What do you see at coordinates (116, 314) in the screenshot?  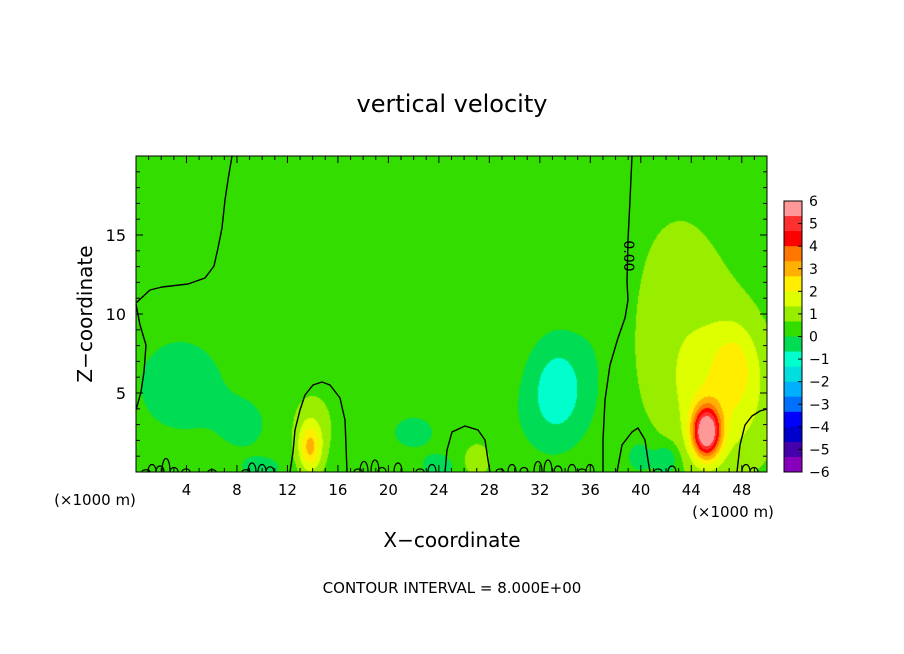 I see `y-tick-label: 10` at bounding box center [116, 314].